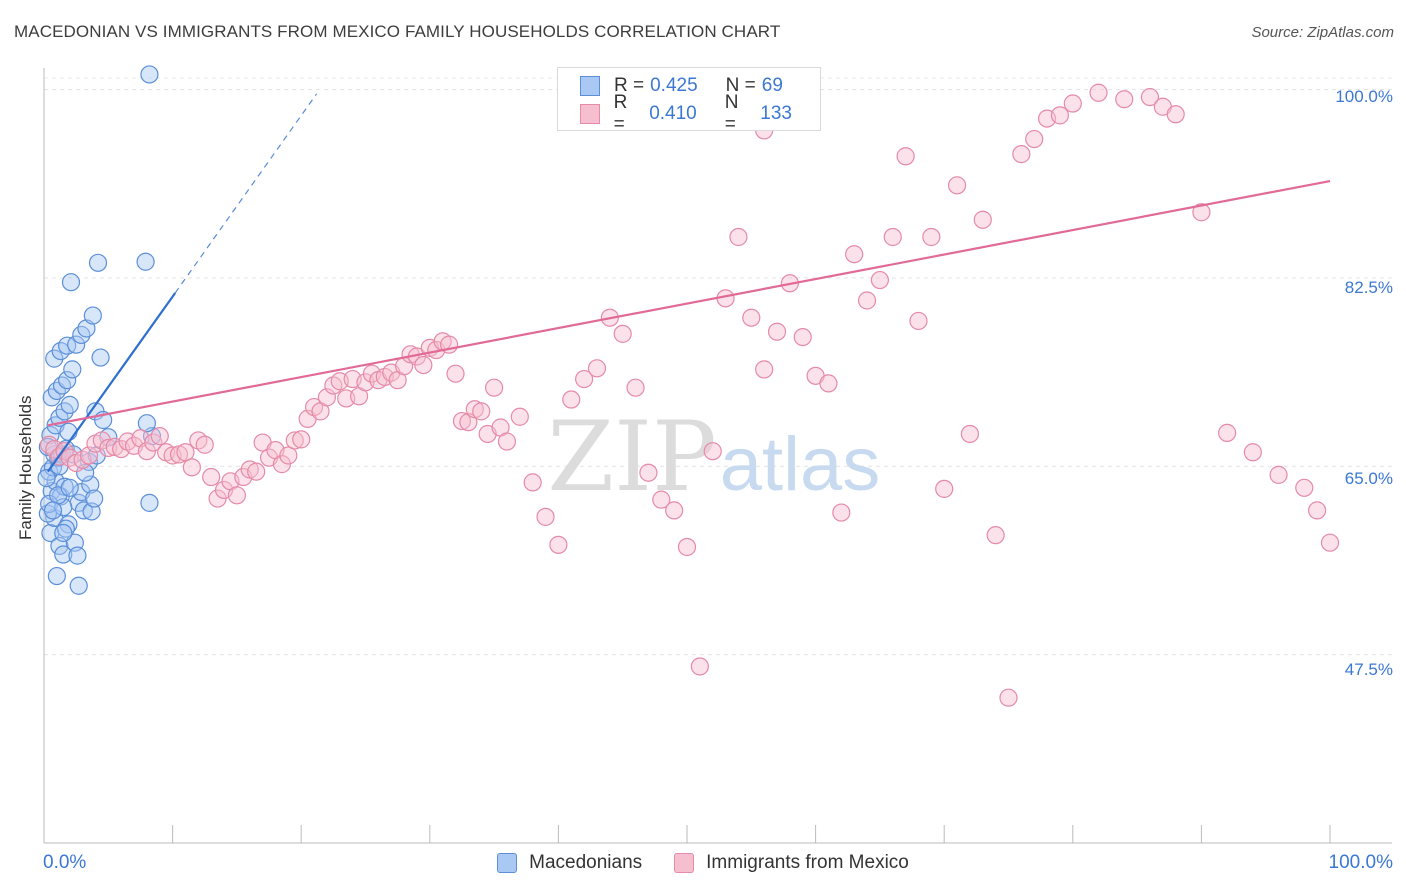 This screenshot has height=892, width=1406. I want to click on watermark-zip: ZIP, so click(631, 457).